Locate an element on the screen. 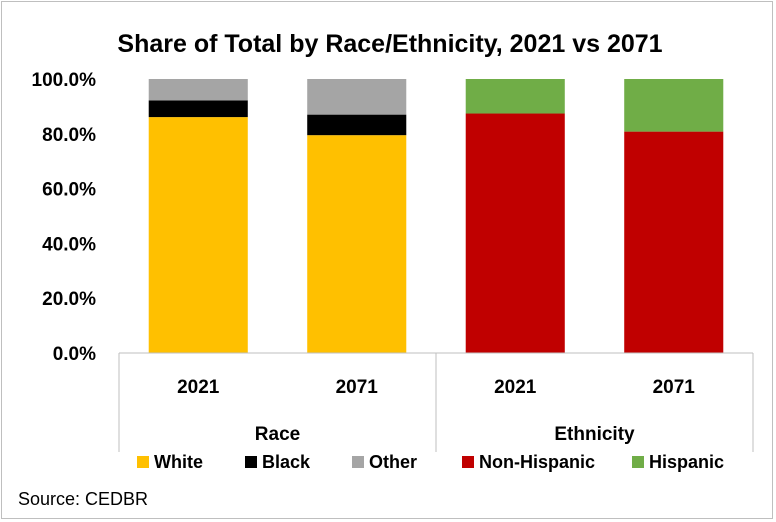 The image size is (776, 522). bar-non-hispanic-2071 is located at coordinates (674, 242).